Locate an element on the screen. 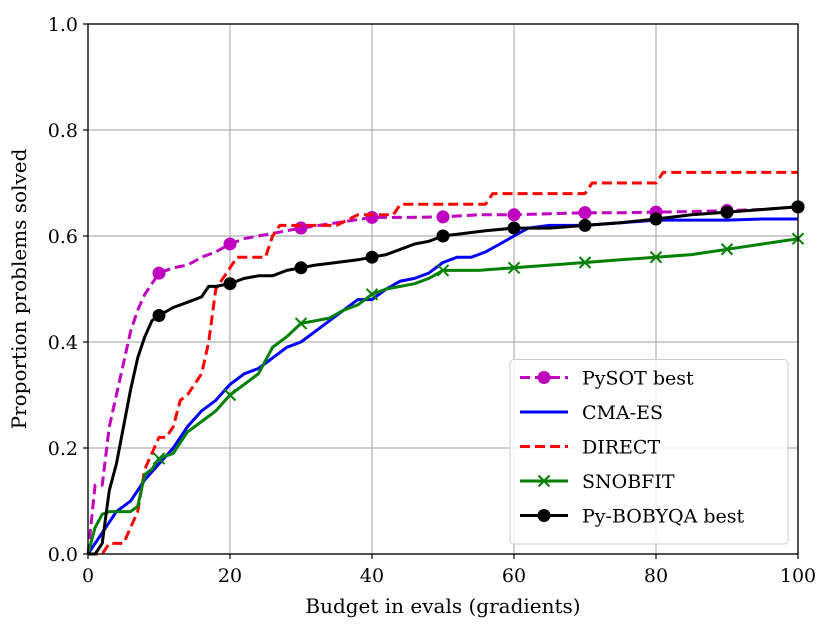 The image size is (830, 635). y-tick-label: 0.4 is located at coordinates (63, 343).